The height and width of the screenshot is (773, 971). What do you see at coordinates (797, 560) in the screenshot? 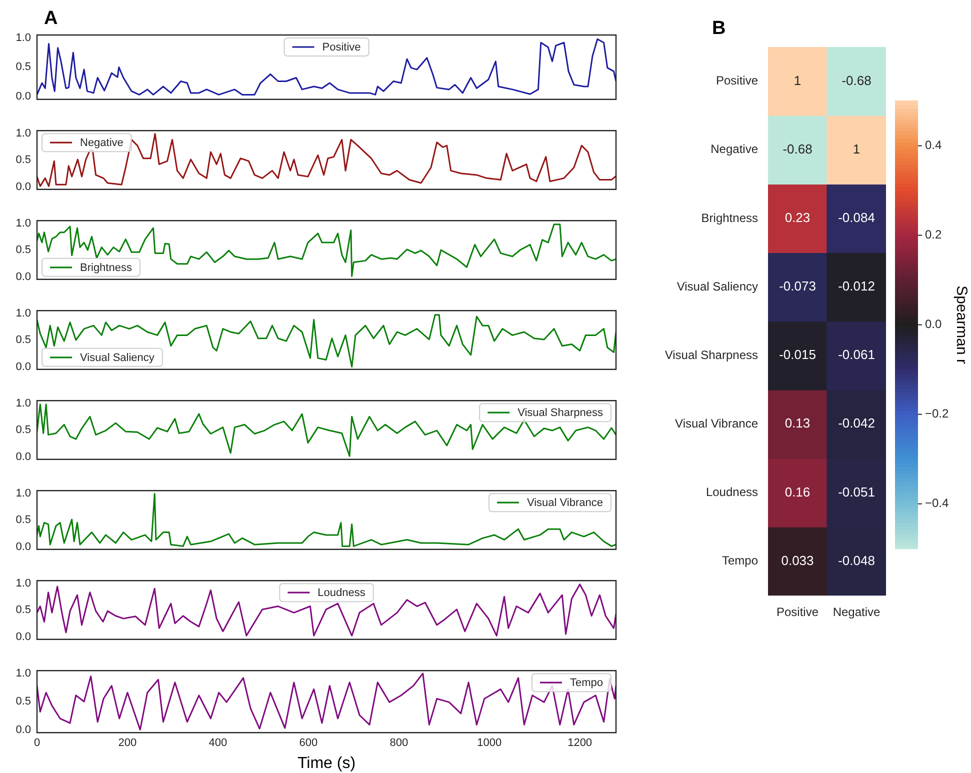
I see `data-label: 0.033` at bounding box center [797, 560].